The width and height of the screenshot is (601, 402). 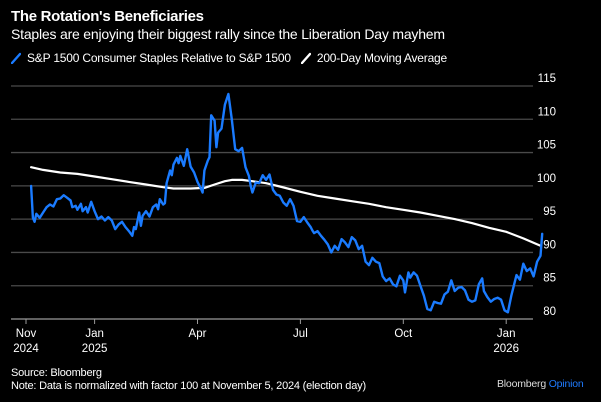 I want to click on brand-logo: Bloomberg Opinion, so click(x=540, y=384).